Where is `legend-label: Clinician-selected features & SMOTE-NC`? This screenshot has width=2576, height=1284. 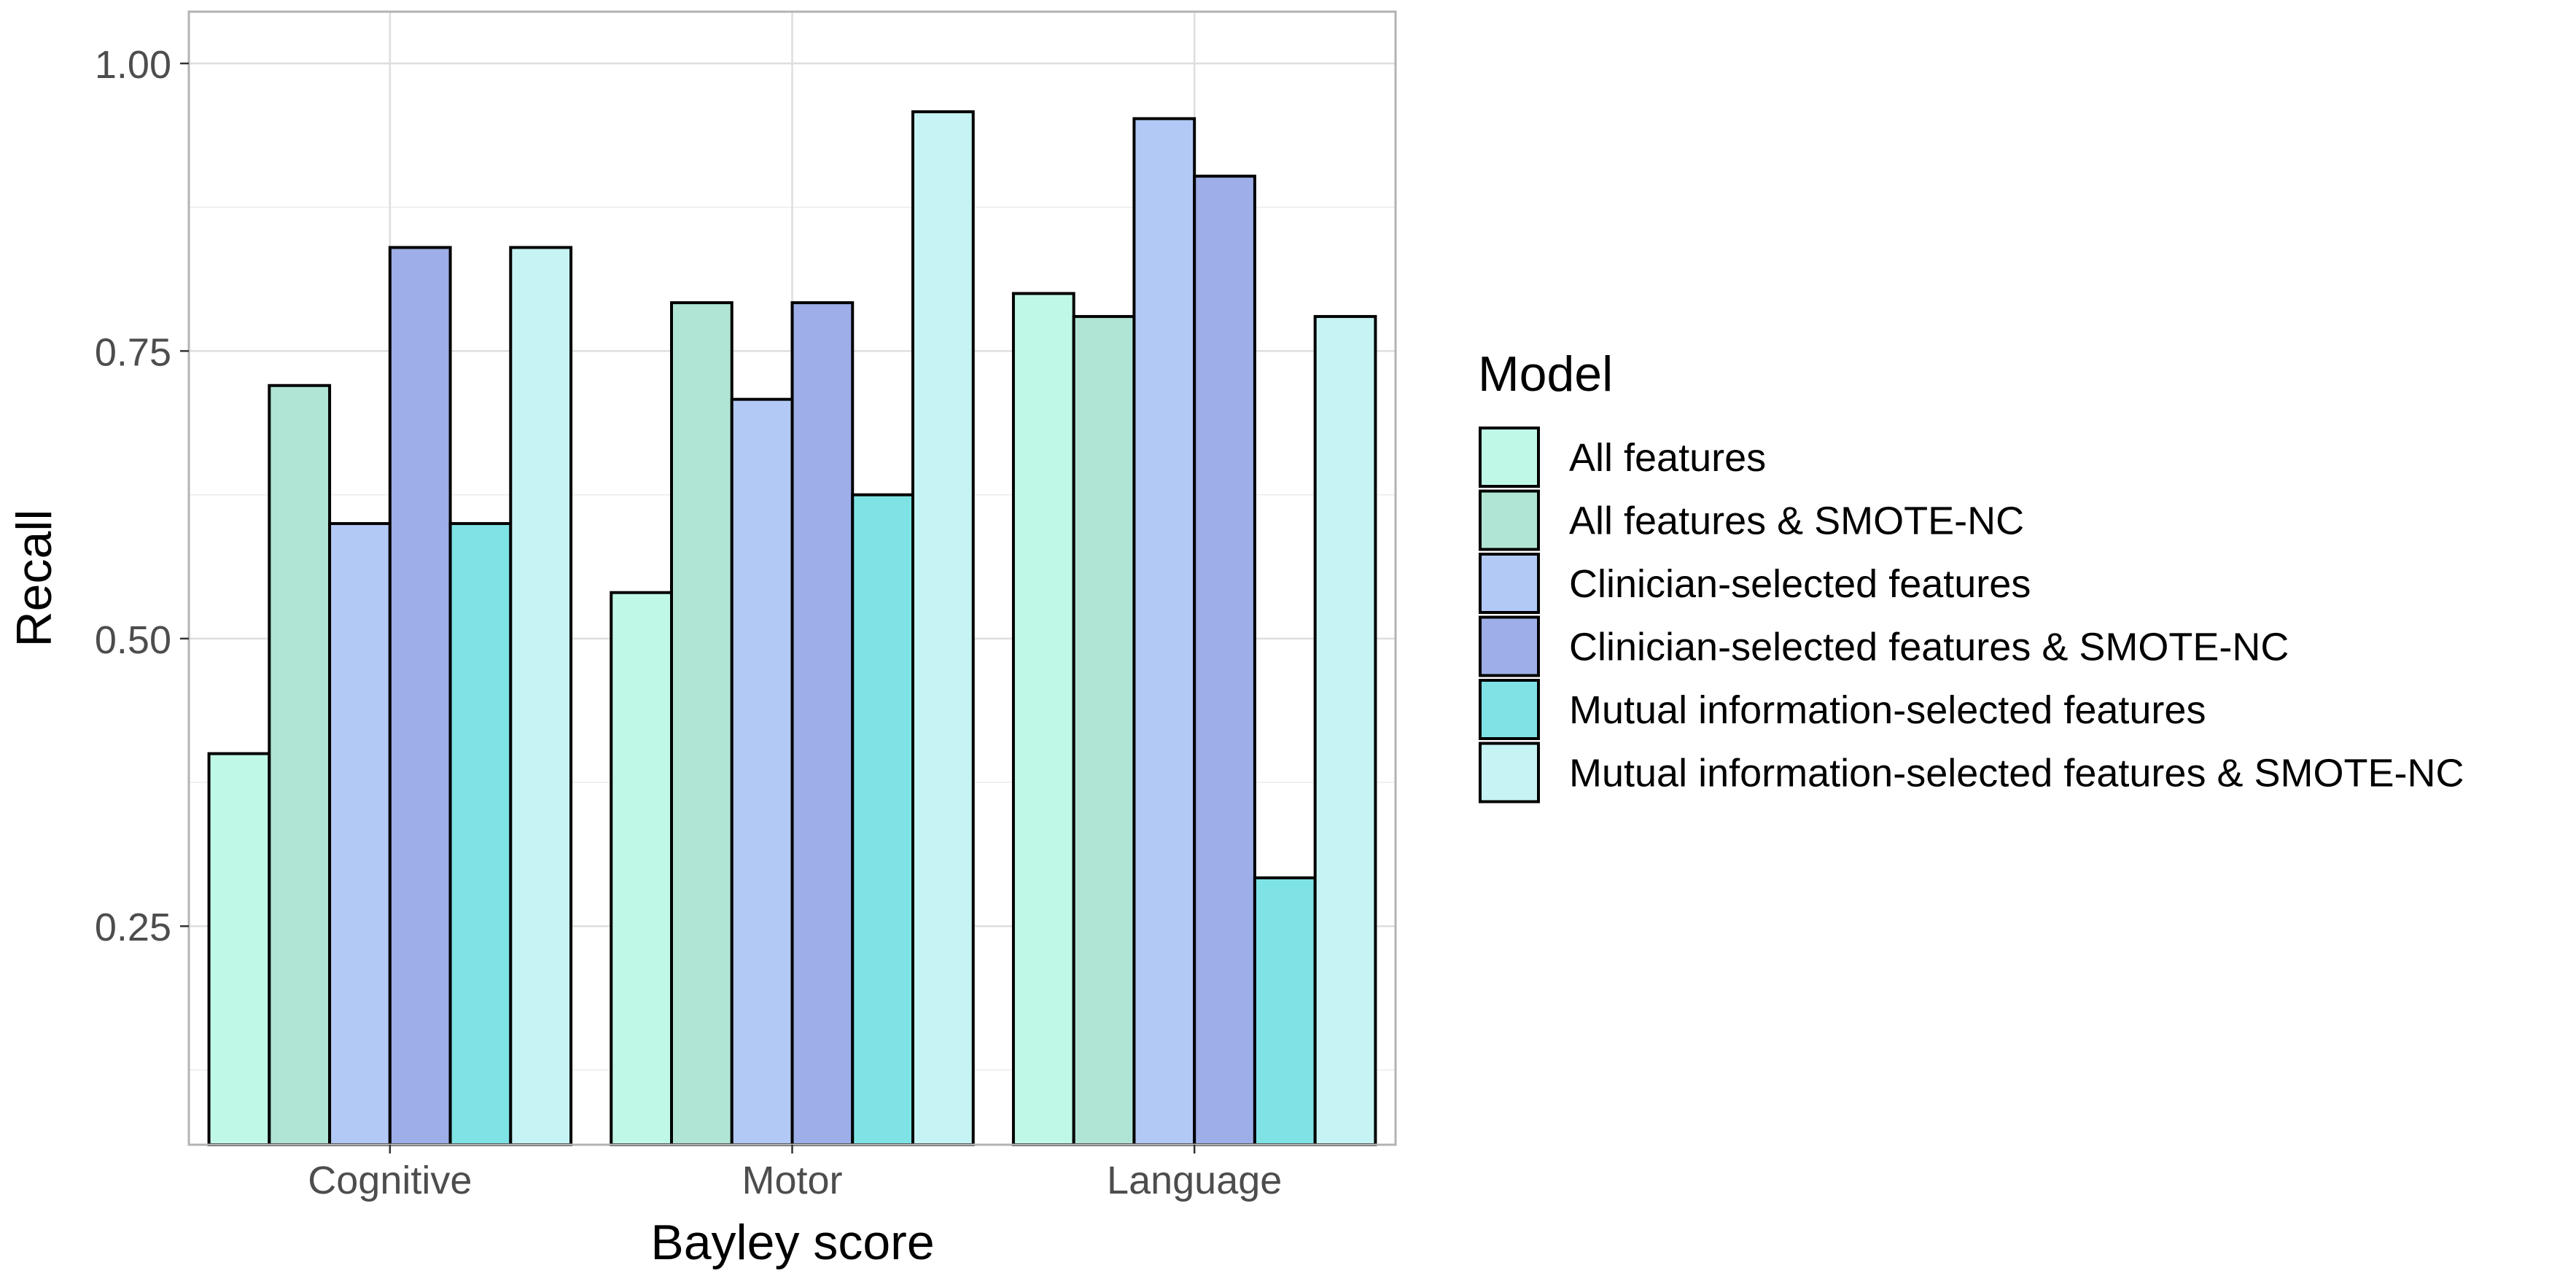 legend-label: Clinician-selected features & SMOTE-NC is located at coordinates (1929, 647).